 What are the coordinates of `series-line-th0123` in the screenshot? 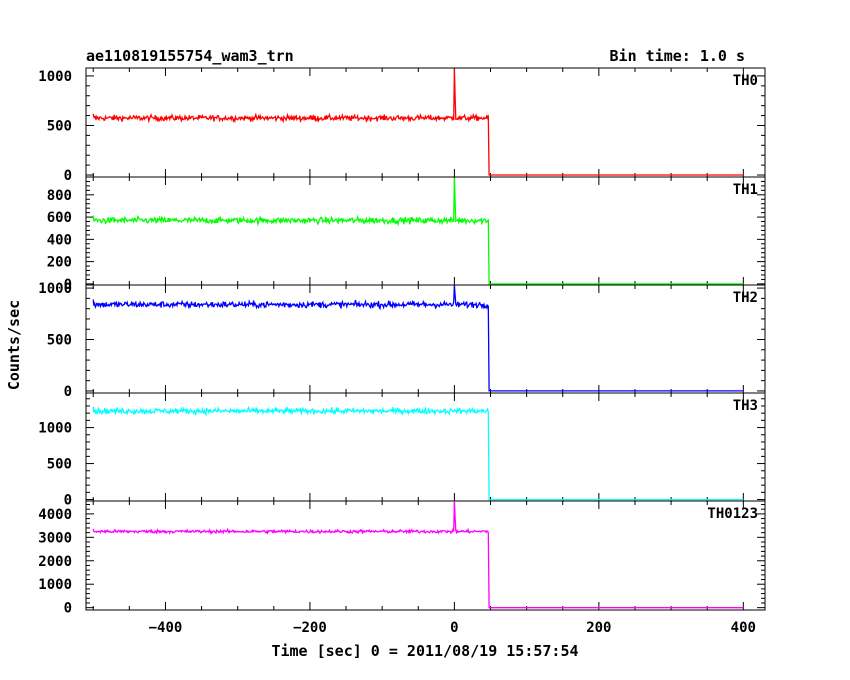 It's located at (418, 554).